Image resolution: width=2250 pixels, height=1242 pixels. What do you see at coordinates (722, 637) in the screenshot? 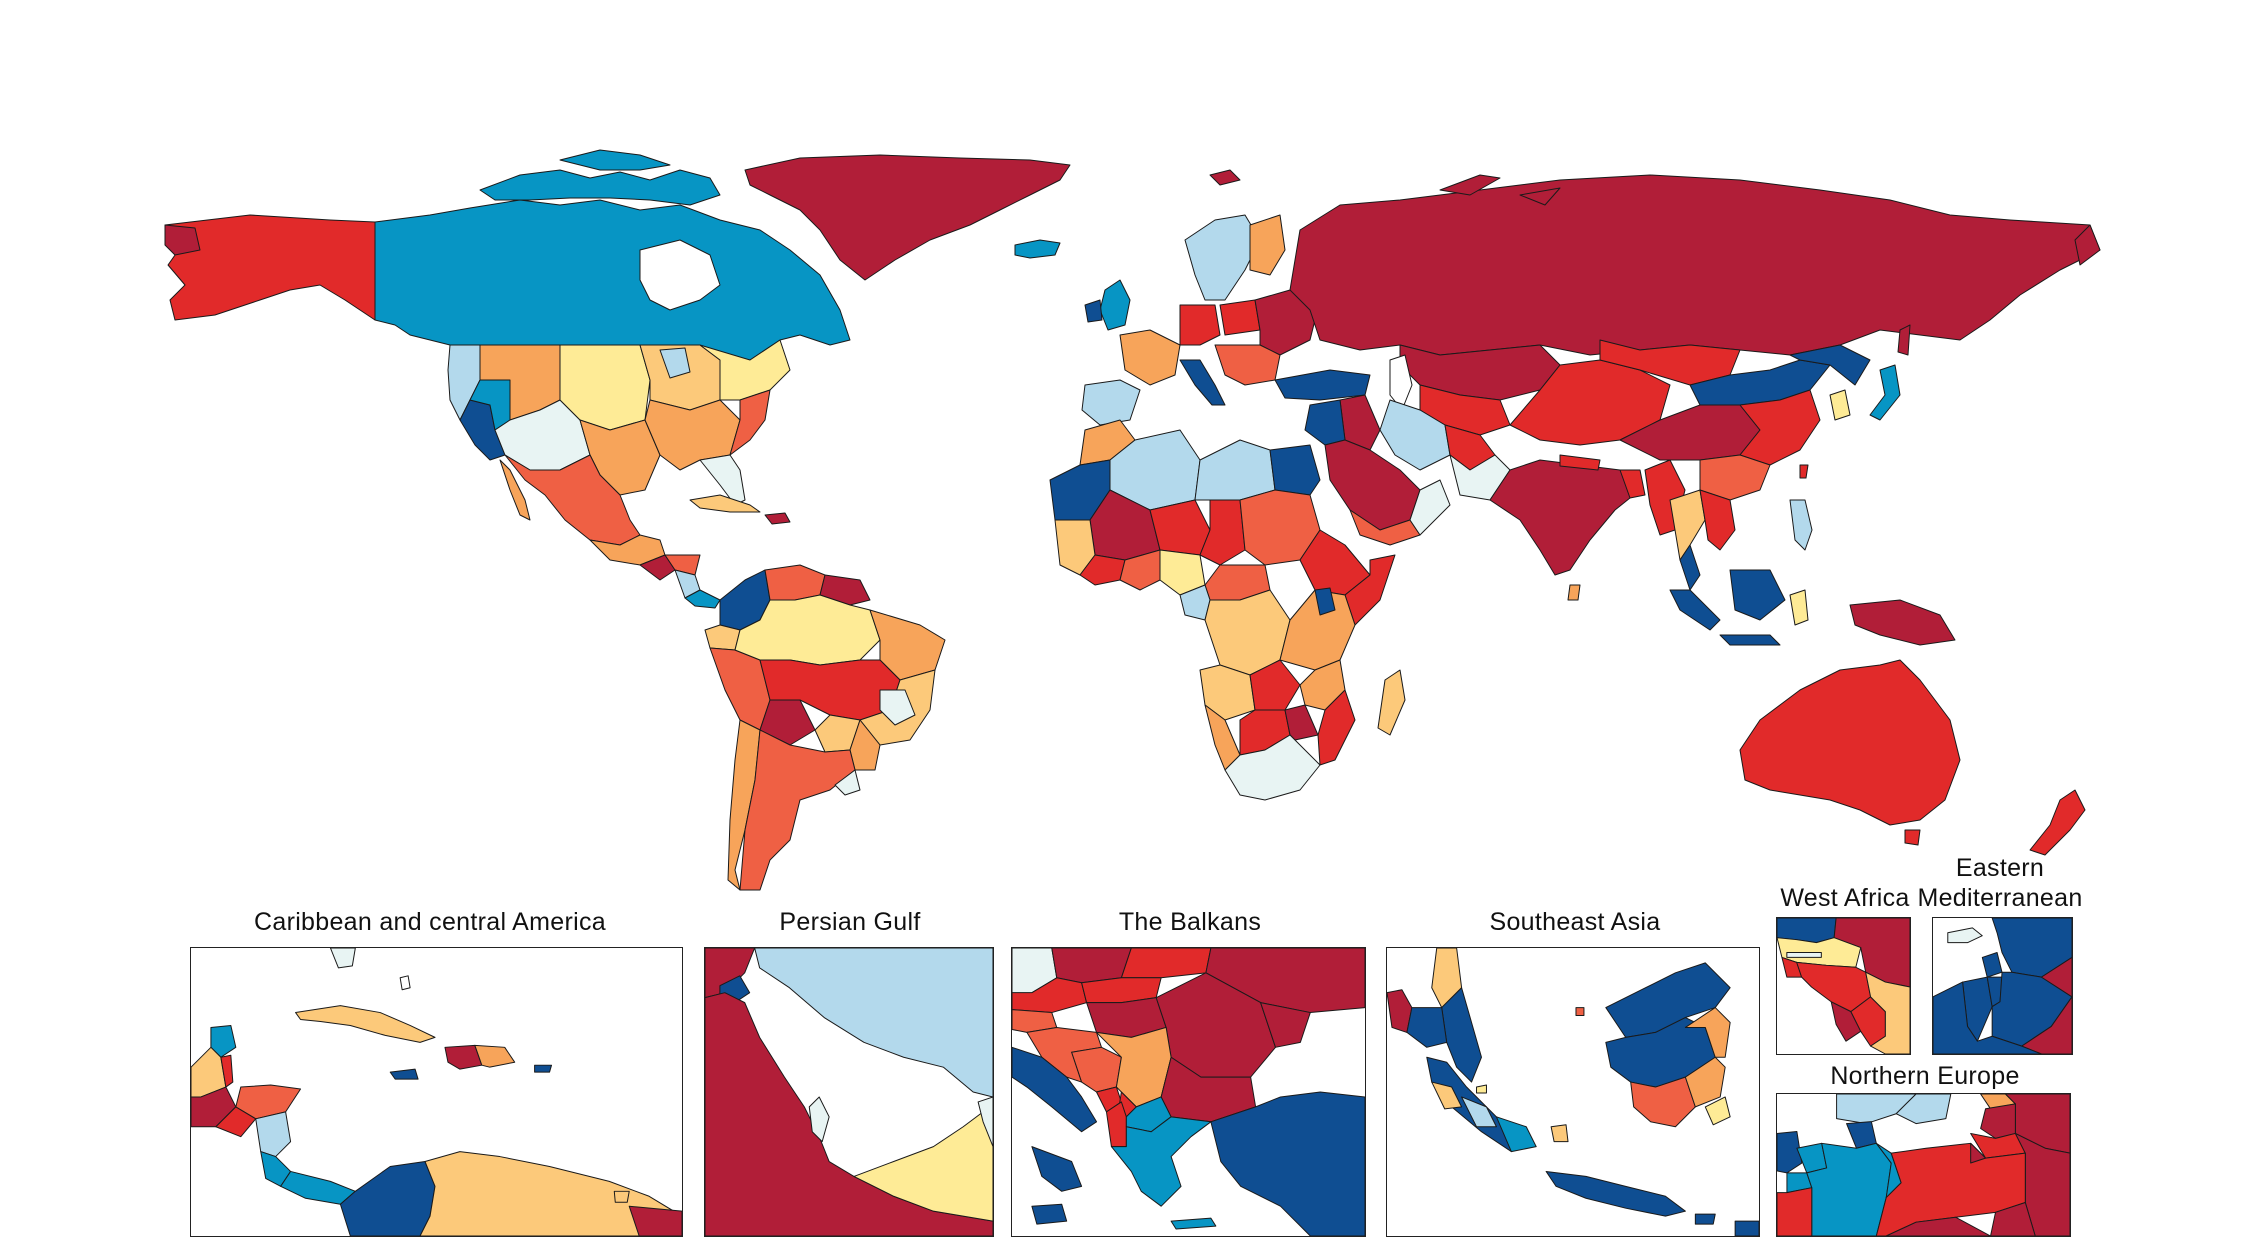
I see `region-ecuador` at bounding box center [722, 637].